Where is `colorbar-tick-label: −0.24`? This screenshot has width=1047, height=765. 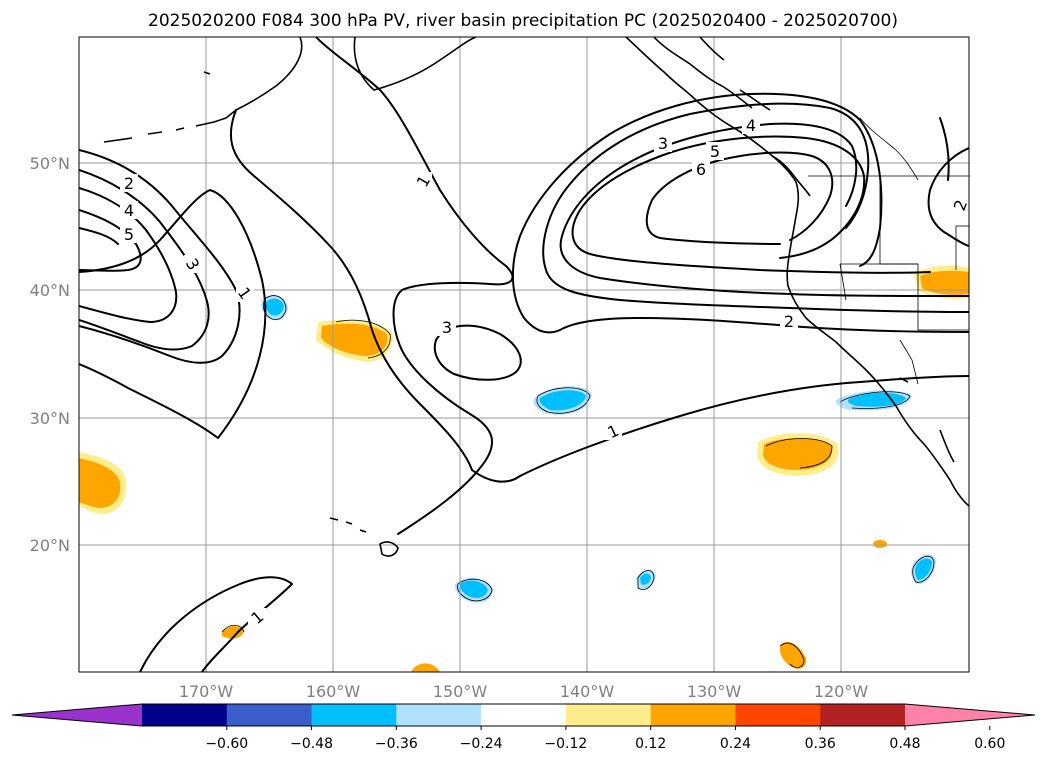 colorbar-tick-label: −0.24 is located at coordinates (481, 744).